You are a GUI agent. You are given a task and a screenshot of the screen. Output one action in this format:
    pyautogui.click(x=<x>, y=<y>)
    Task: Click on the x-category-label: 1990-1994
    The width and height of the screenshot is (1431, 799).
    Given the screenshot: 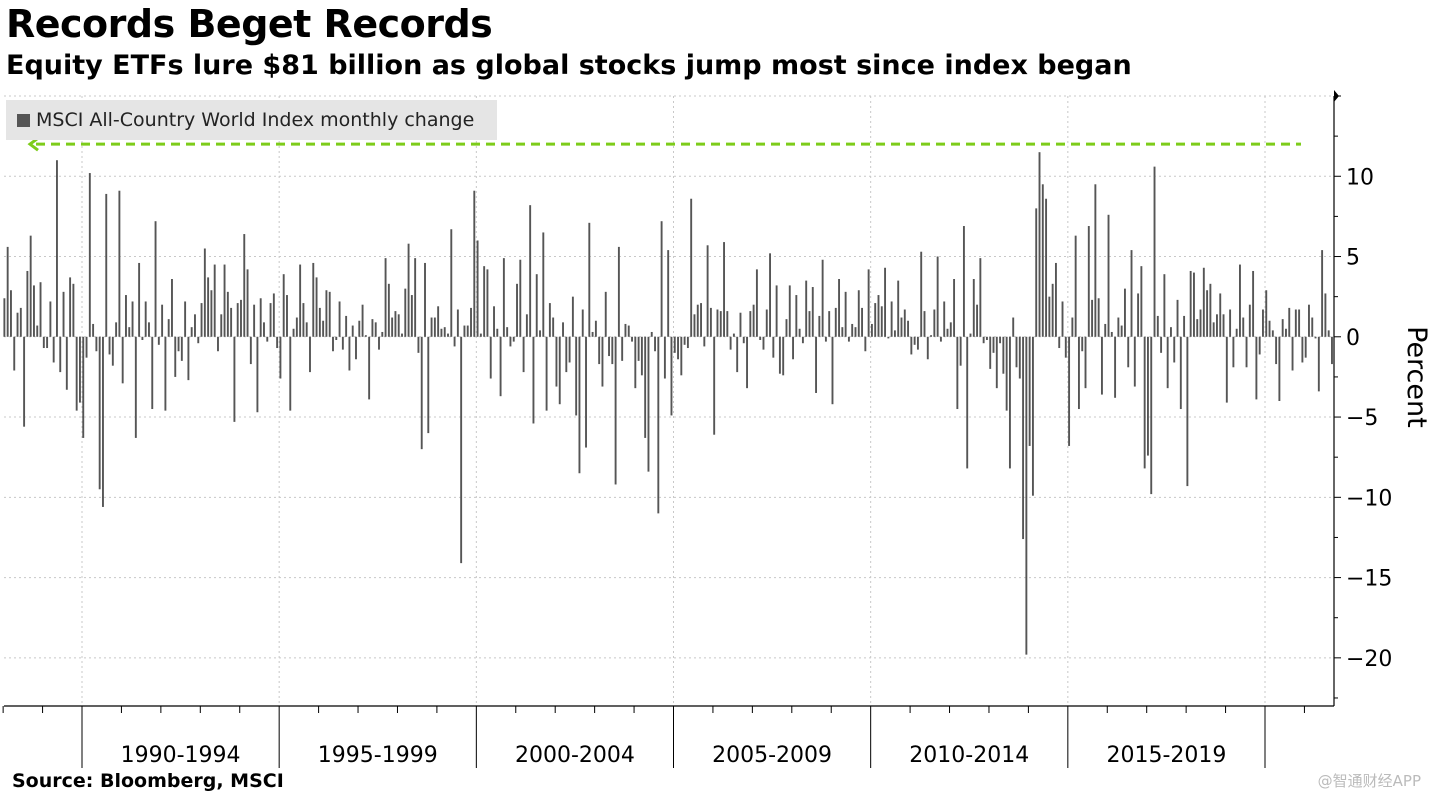 What is the action you would take?
    pyautogui.click(x=181, y=755)
    